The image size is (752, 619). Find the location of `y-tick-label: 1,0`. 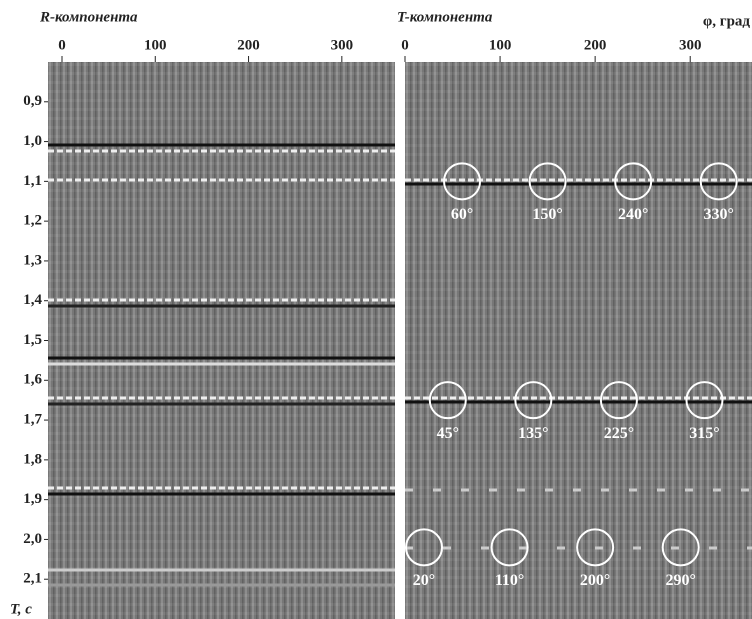

y-tick-label: 1,0 is located at coordinates (32, 141).